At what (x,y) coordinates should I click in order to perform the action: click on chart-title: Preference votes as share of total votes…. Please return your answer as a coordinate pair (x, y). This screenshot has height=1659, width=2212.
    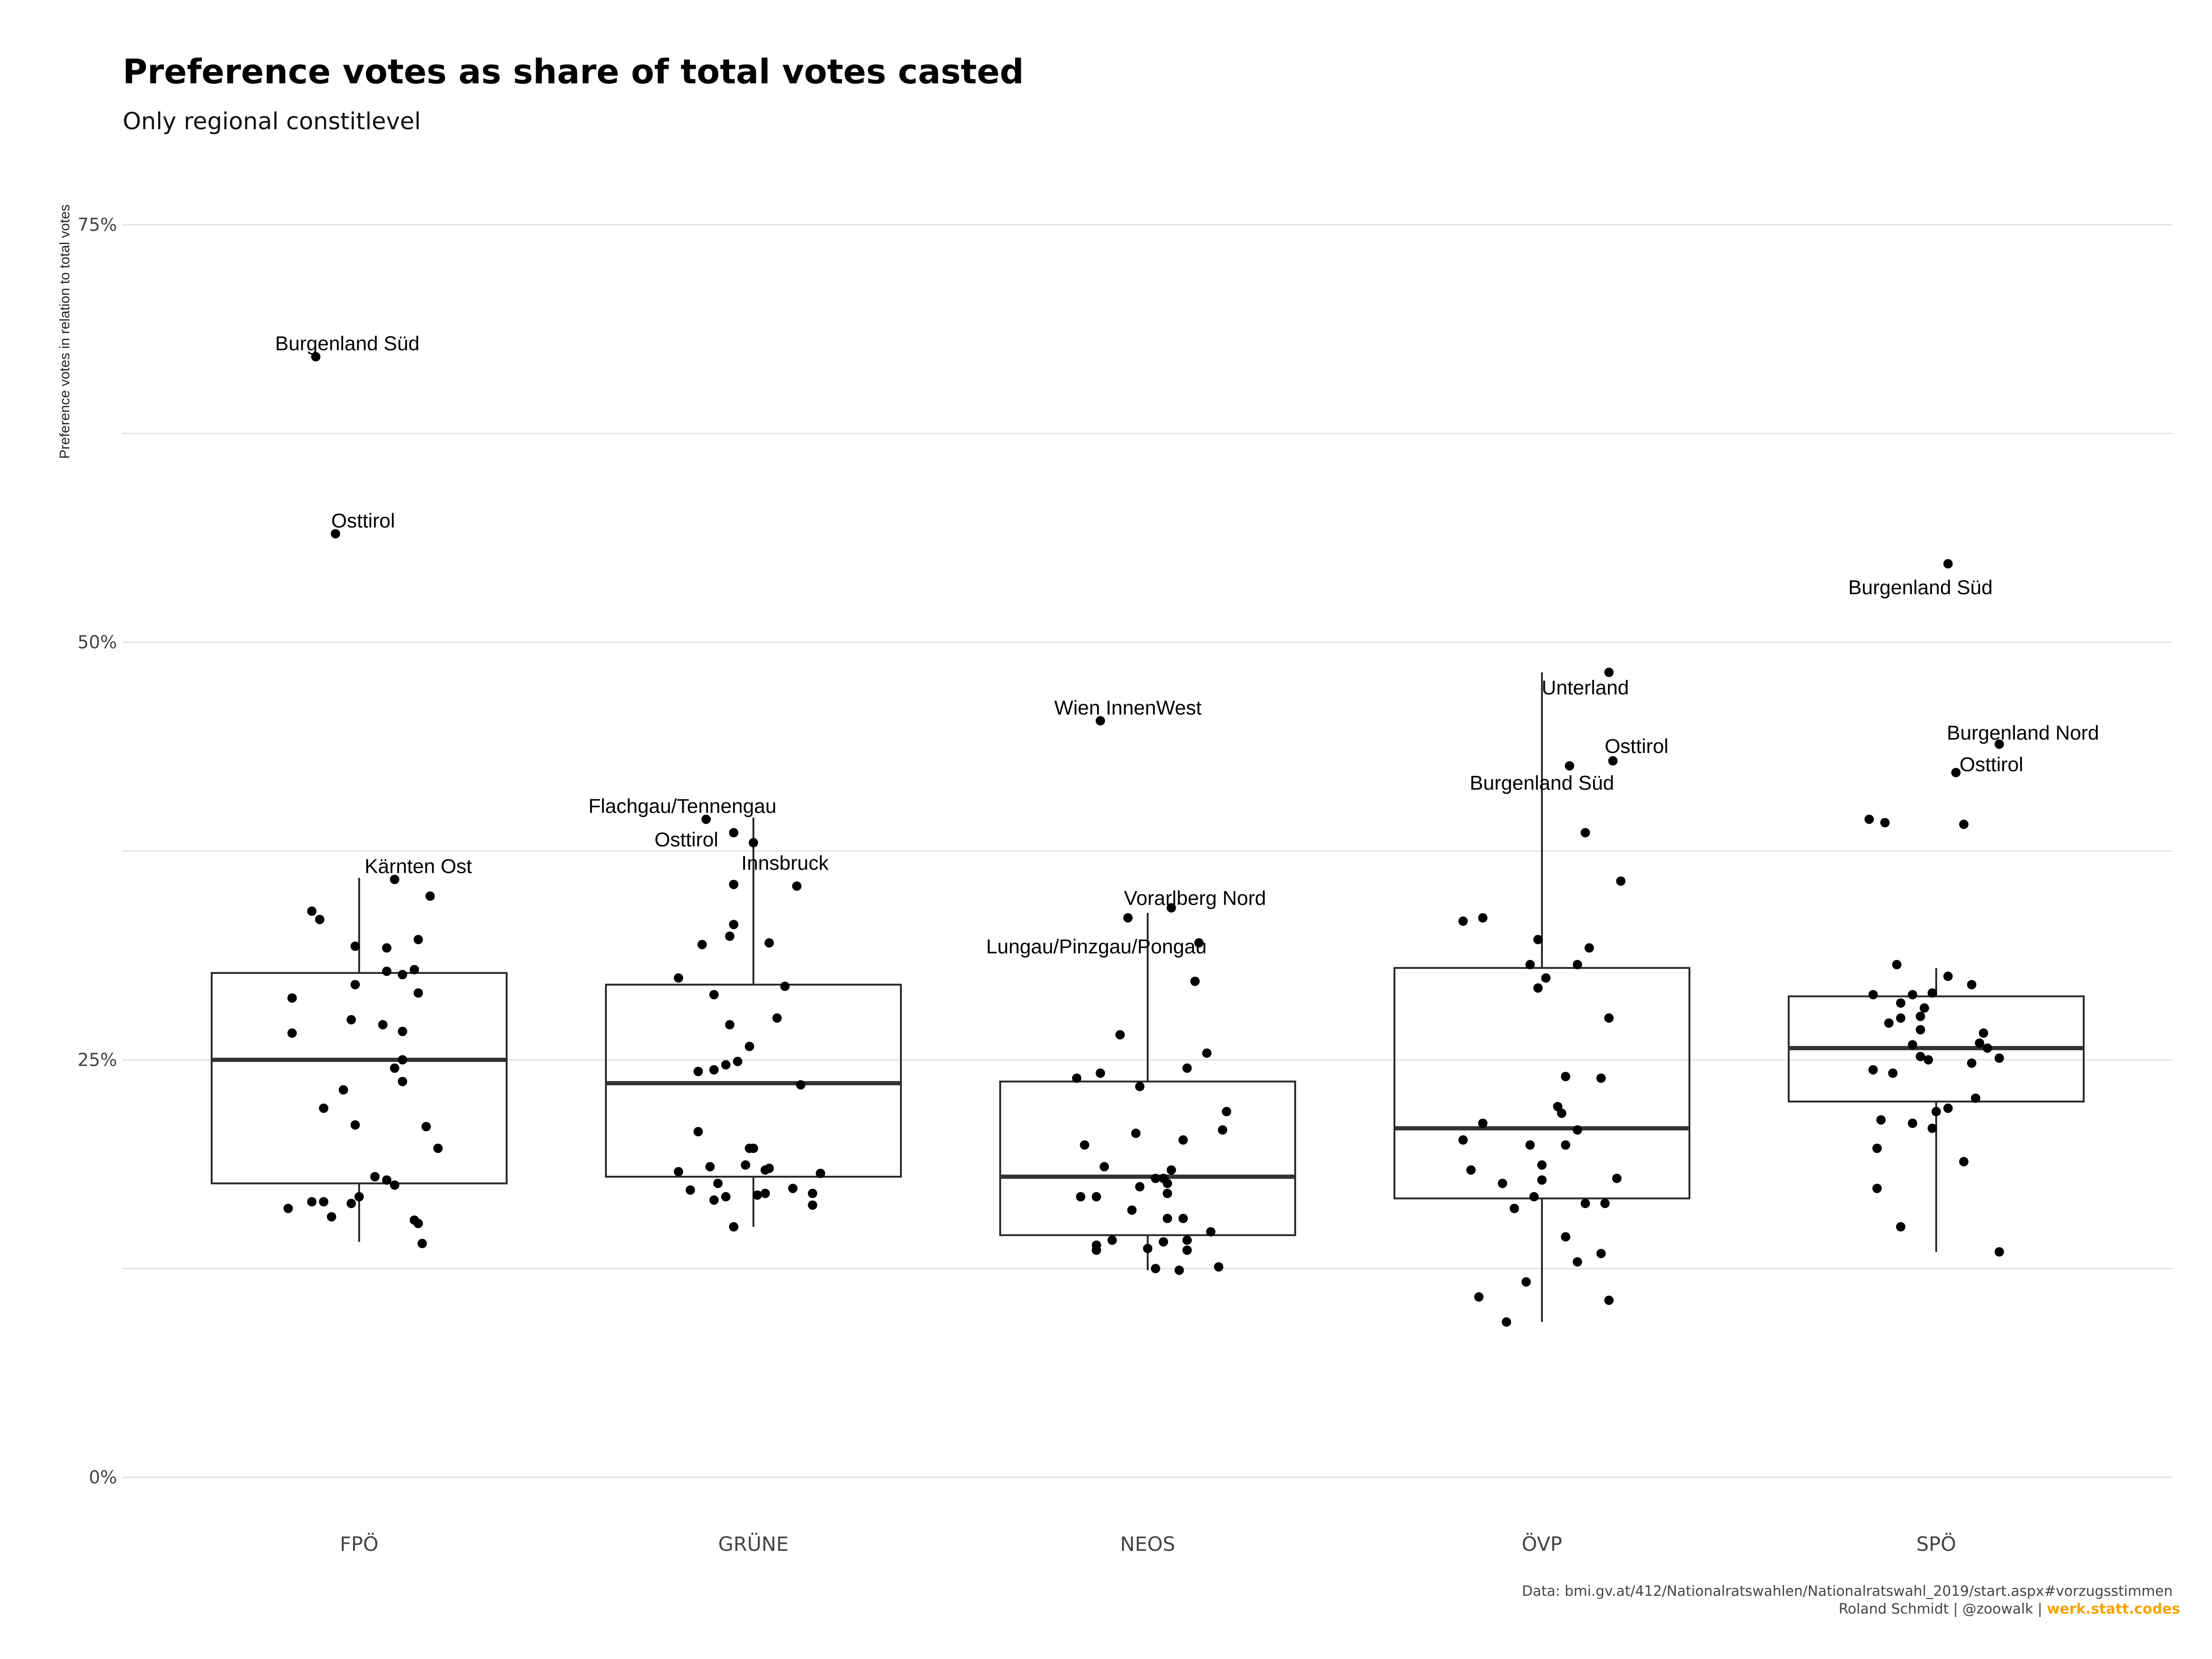
    Looking at the image, I should click on (574, 71).